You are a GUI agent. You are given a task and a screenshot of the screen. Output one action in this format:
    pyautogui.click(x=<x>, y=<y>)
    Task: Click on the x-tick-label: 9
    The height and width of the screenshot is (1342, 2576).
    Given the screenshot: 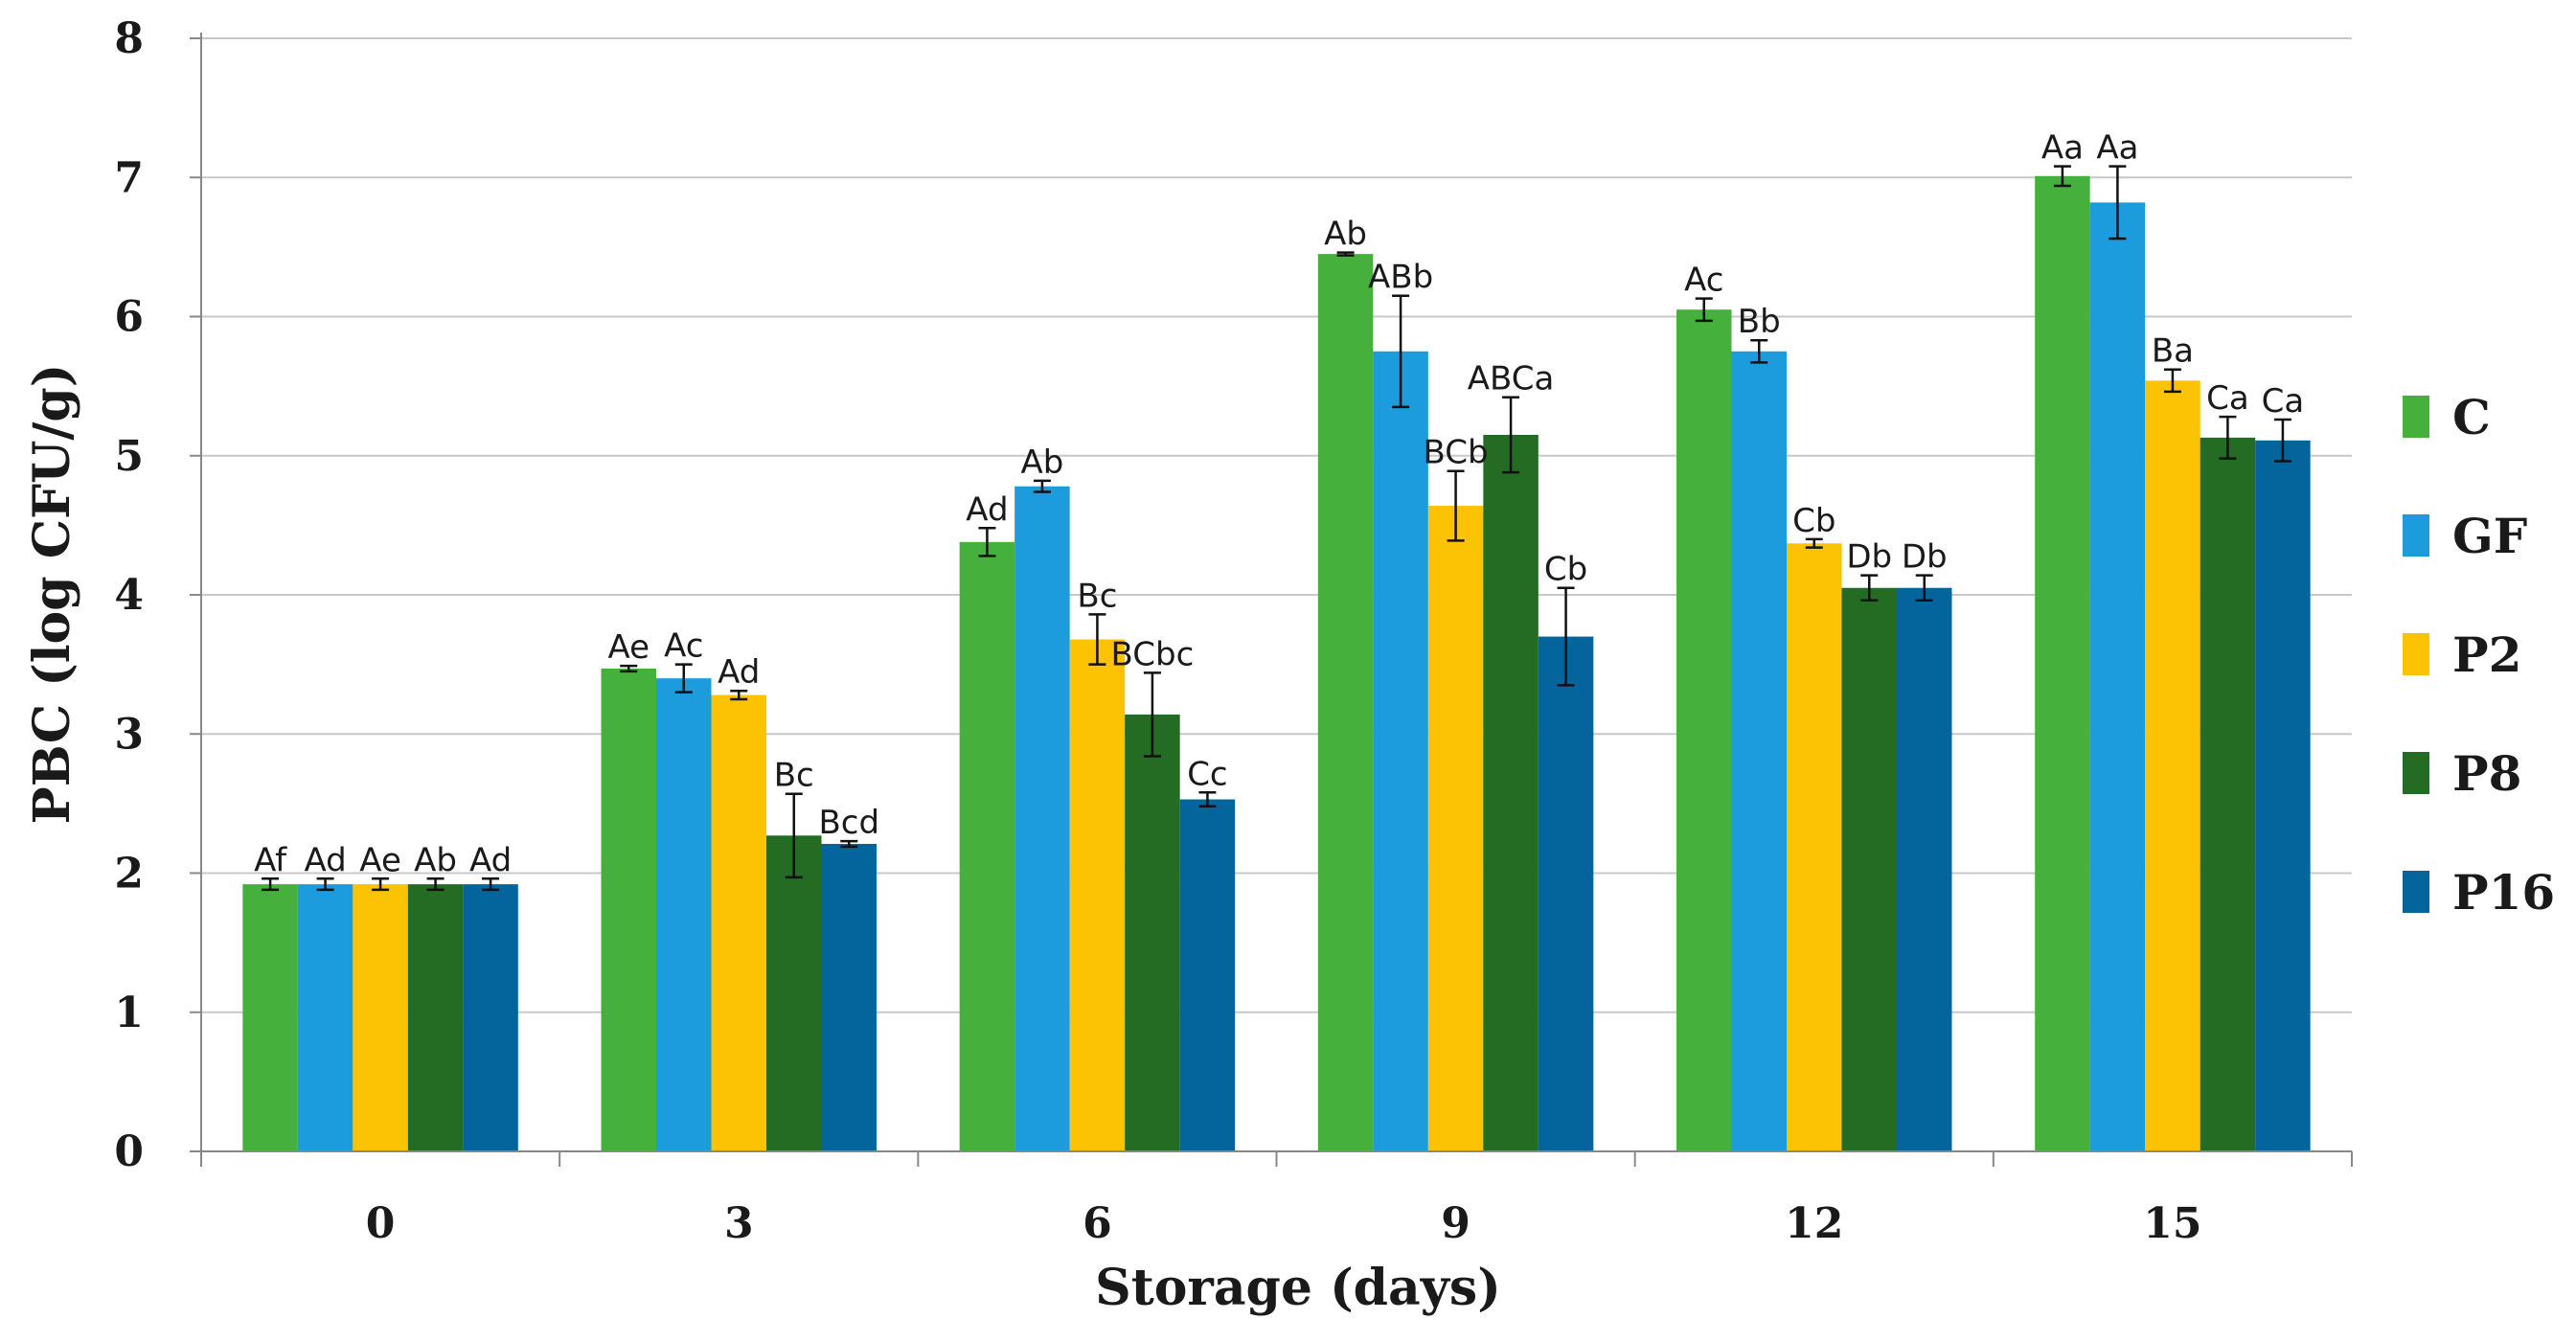 What is the action you would take?
    pyautogui.click(x=1455, y=1224)
    